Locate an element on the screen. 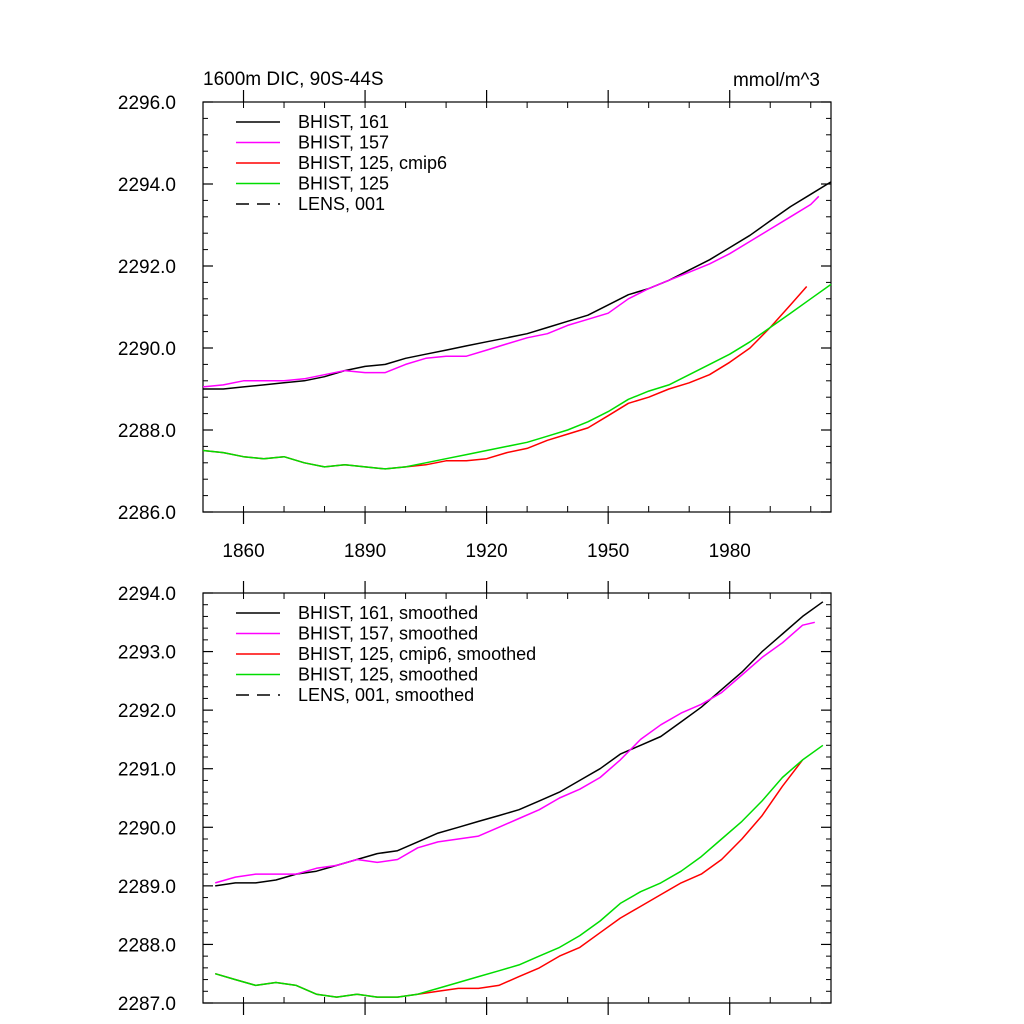 This screenshot has height=1024, width=1024. y-tick-label: 2293.0 is located at coordinates (147, 653).